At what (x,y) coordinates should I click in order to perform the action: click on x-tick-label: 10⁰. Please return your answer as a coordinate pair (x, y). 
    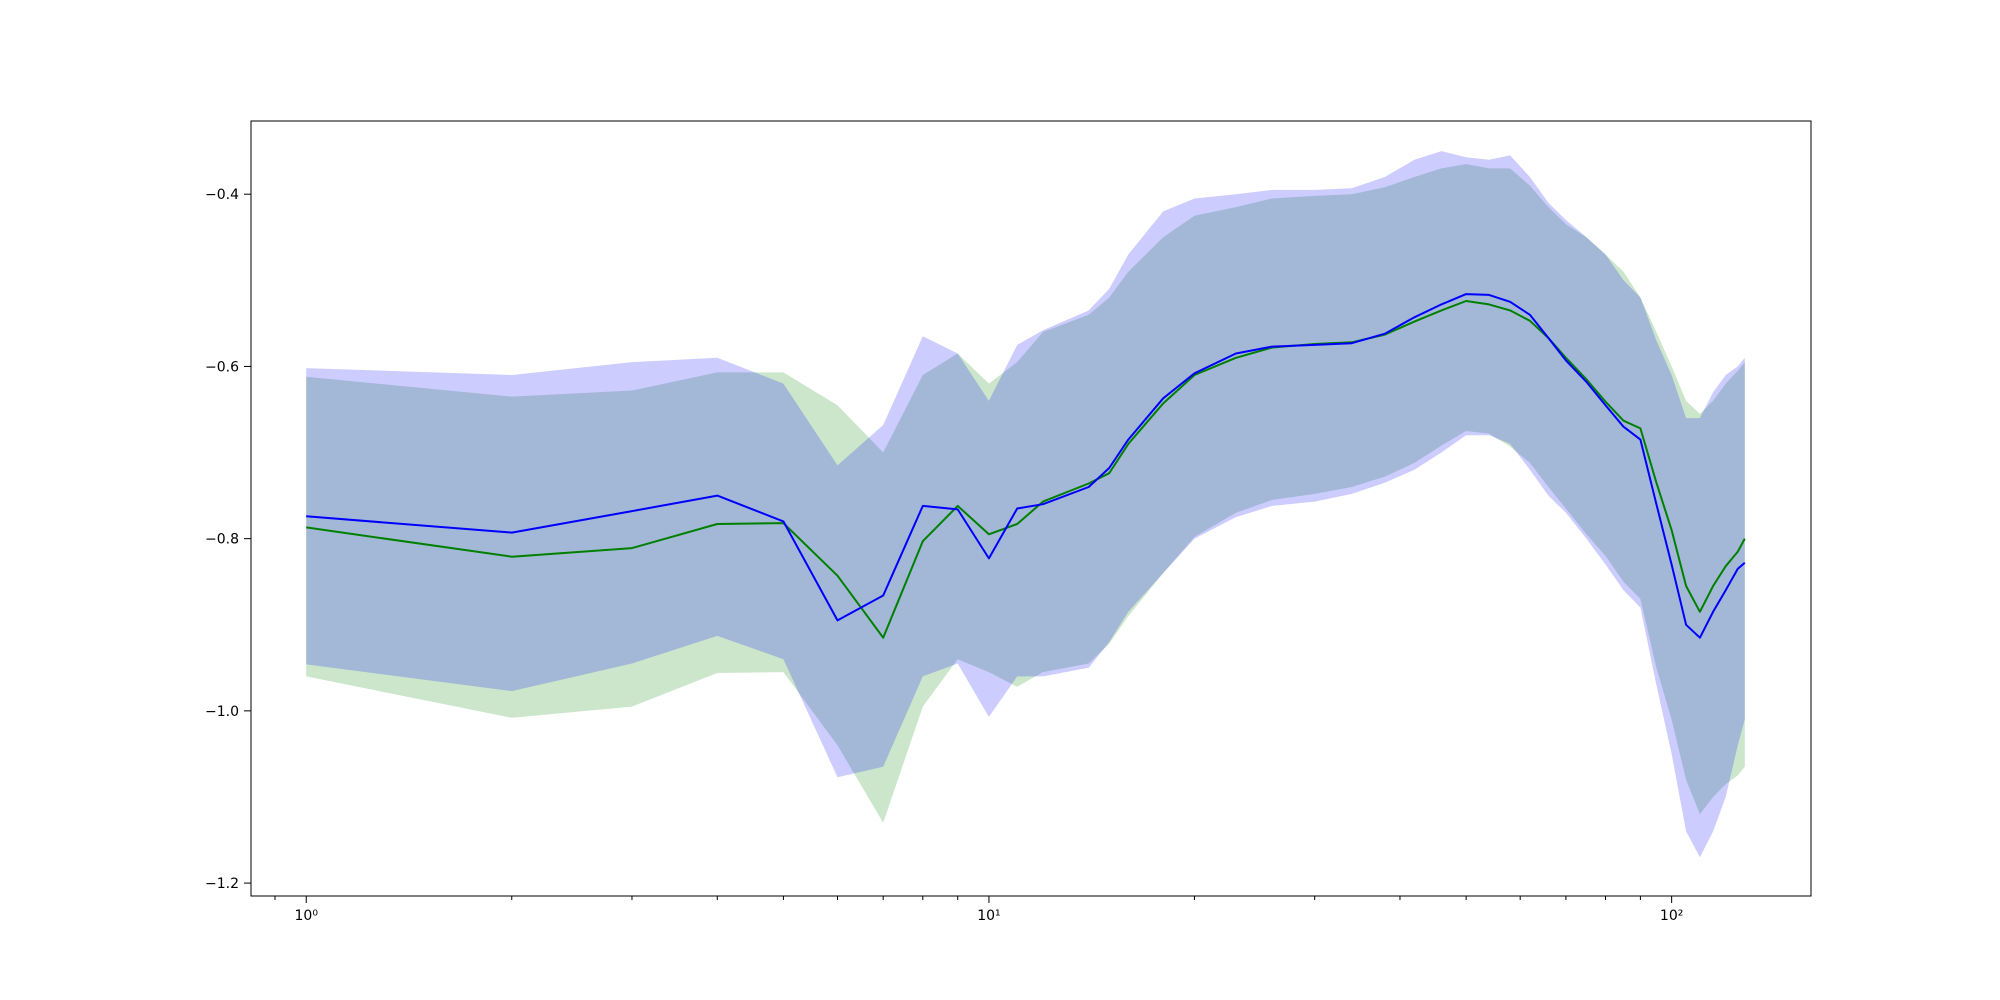
    Looking at the image, I should click on (307, 916).